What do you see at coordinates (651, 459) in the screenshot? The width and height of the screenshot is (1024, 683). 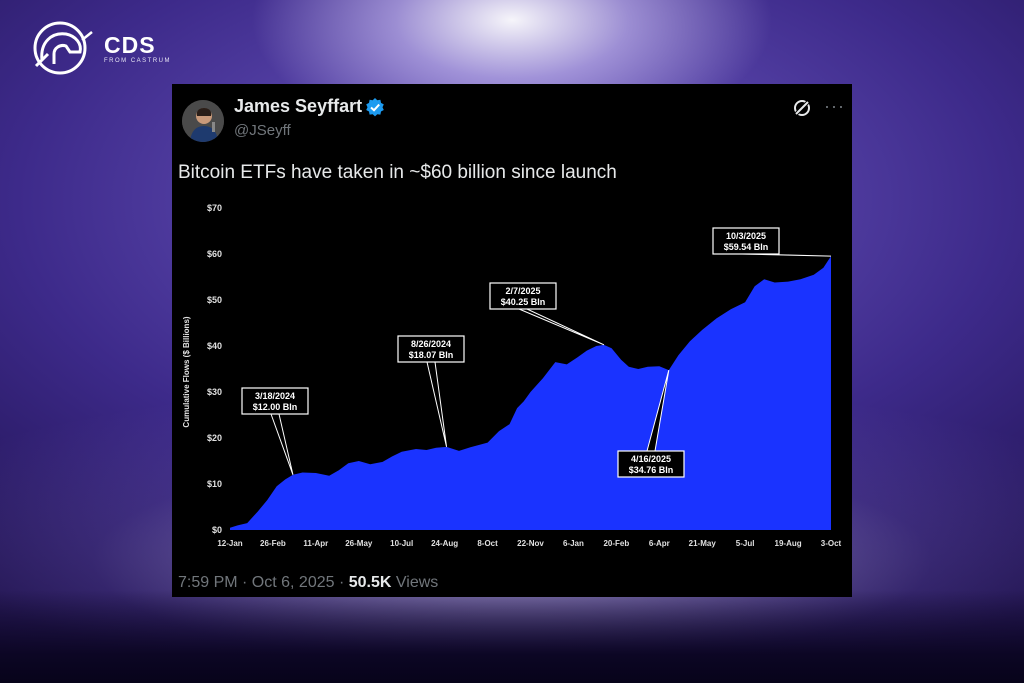 I see `annotation-date: 4/16/2025` at bounding box center [651, 459].